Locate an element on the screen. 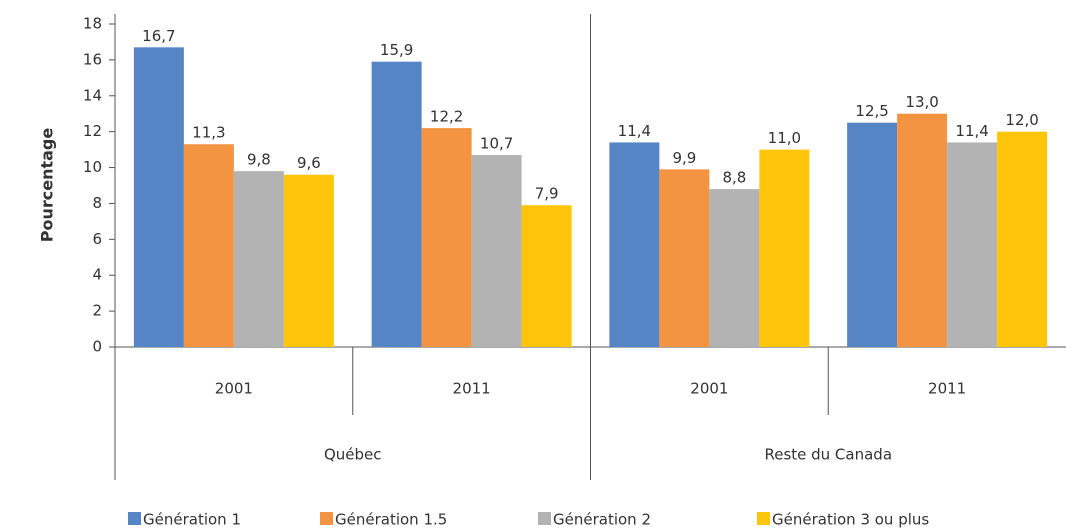  y-tick-label: 2 is located at coordinates (97, 311).